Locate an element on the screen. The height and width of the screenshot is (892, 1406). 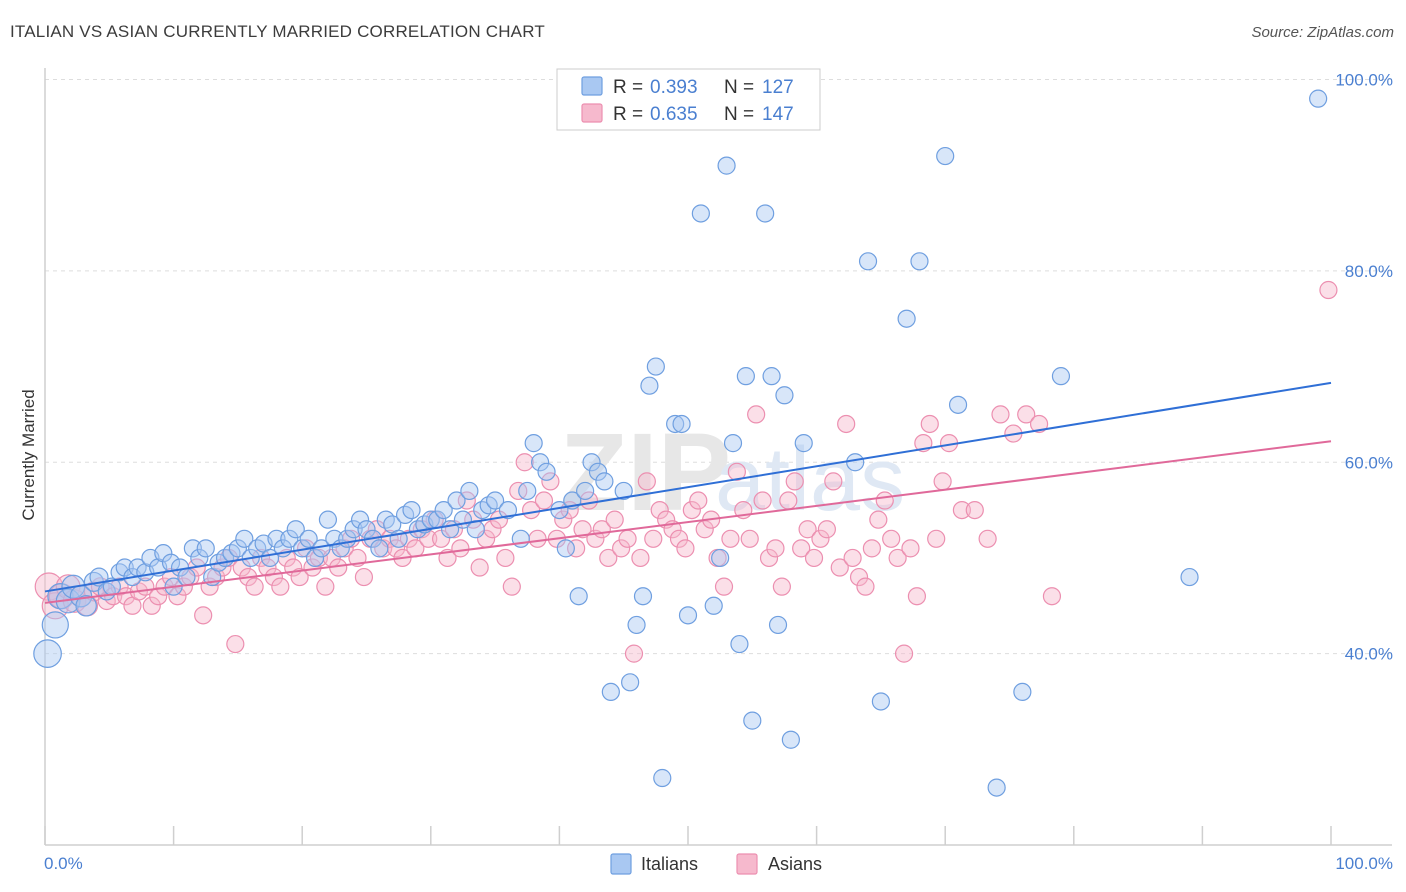
bottom-legend-label-italians: Italians is located at coordinates (669, 864).